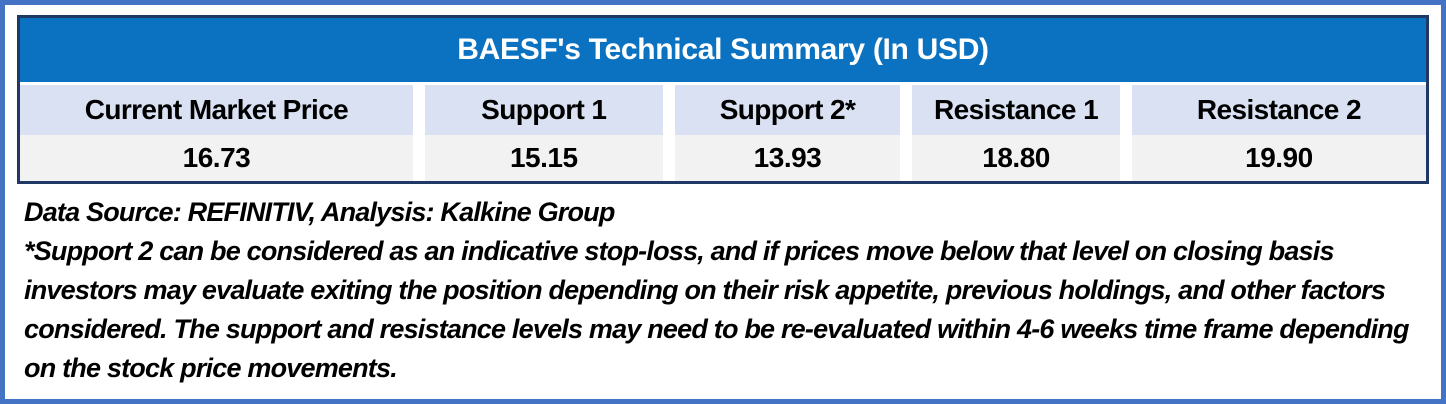 The height and width of the screenshot is (404, 1446). I want to click on column-header: Support 1, so click(543, 110).